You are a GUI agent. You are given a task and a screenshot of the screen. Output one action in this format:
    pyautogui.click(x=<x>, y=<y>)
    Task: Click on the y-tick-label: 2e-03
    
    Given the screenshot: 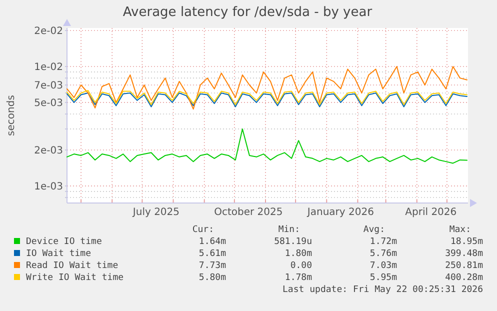 What is the action you would take?
    pyautogui.click(x=48, y=150)
    